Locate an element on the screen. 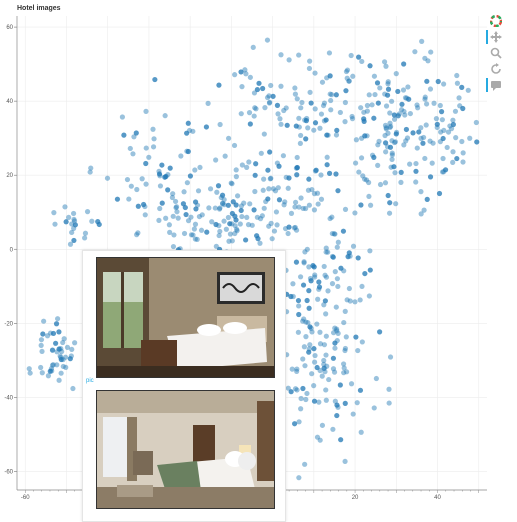 The image size is (517, 522). tooltip-field-label: pic is located at coordinates (90, 381).